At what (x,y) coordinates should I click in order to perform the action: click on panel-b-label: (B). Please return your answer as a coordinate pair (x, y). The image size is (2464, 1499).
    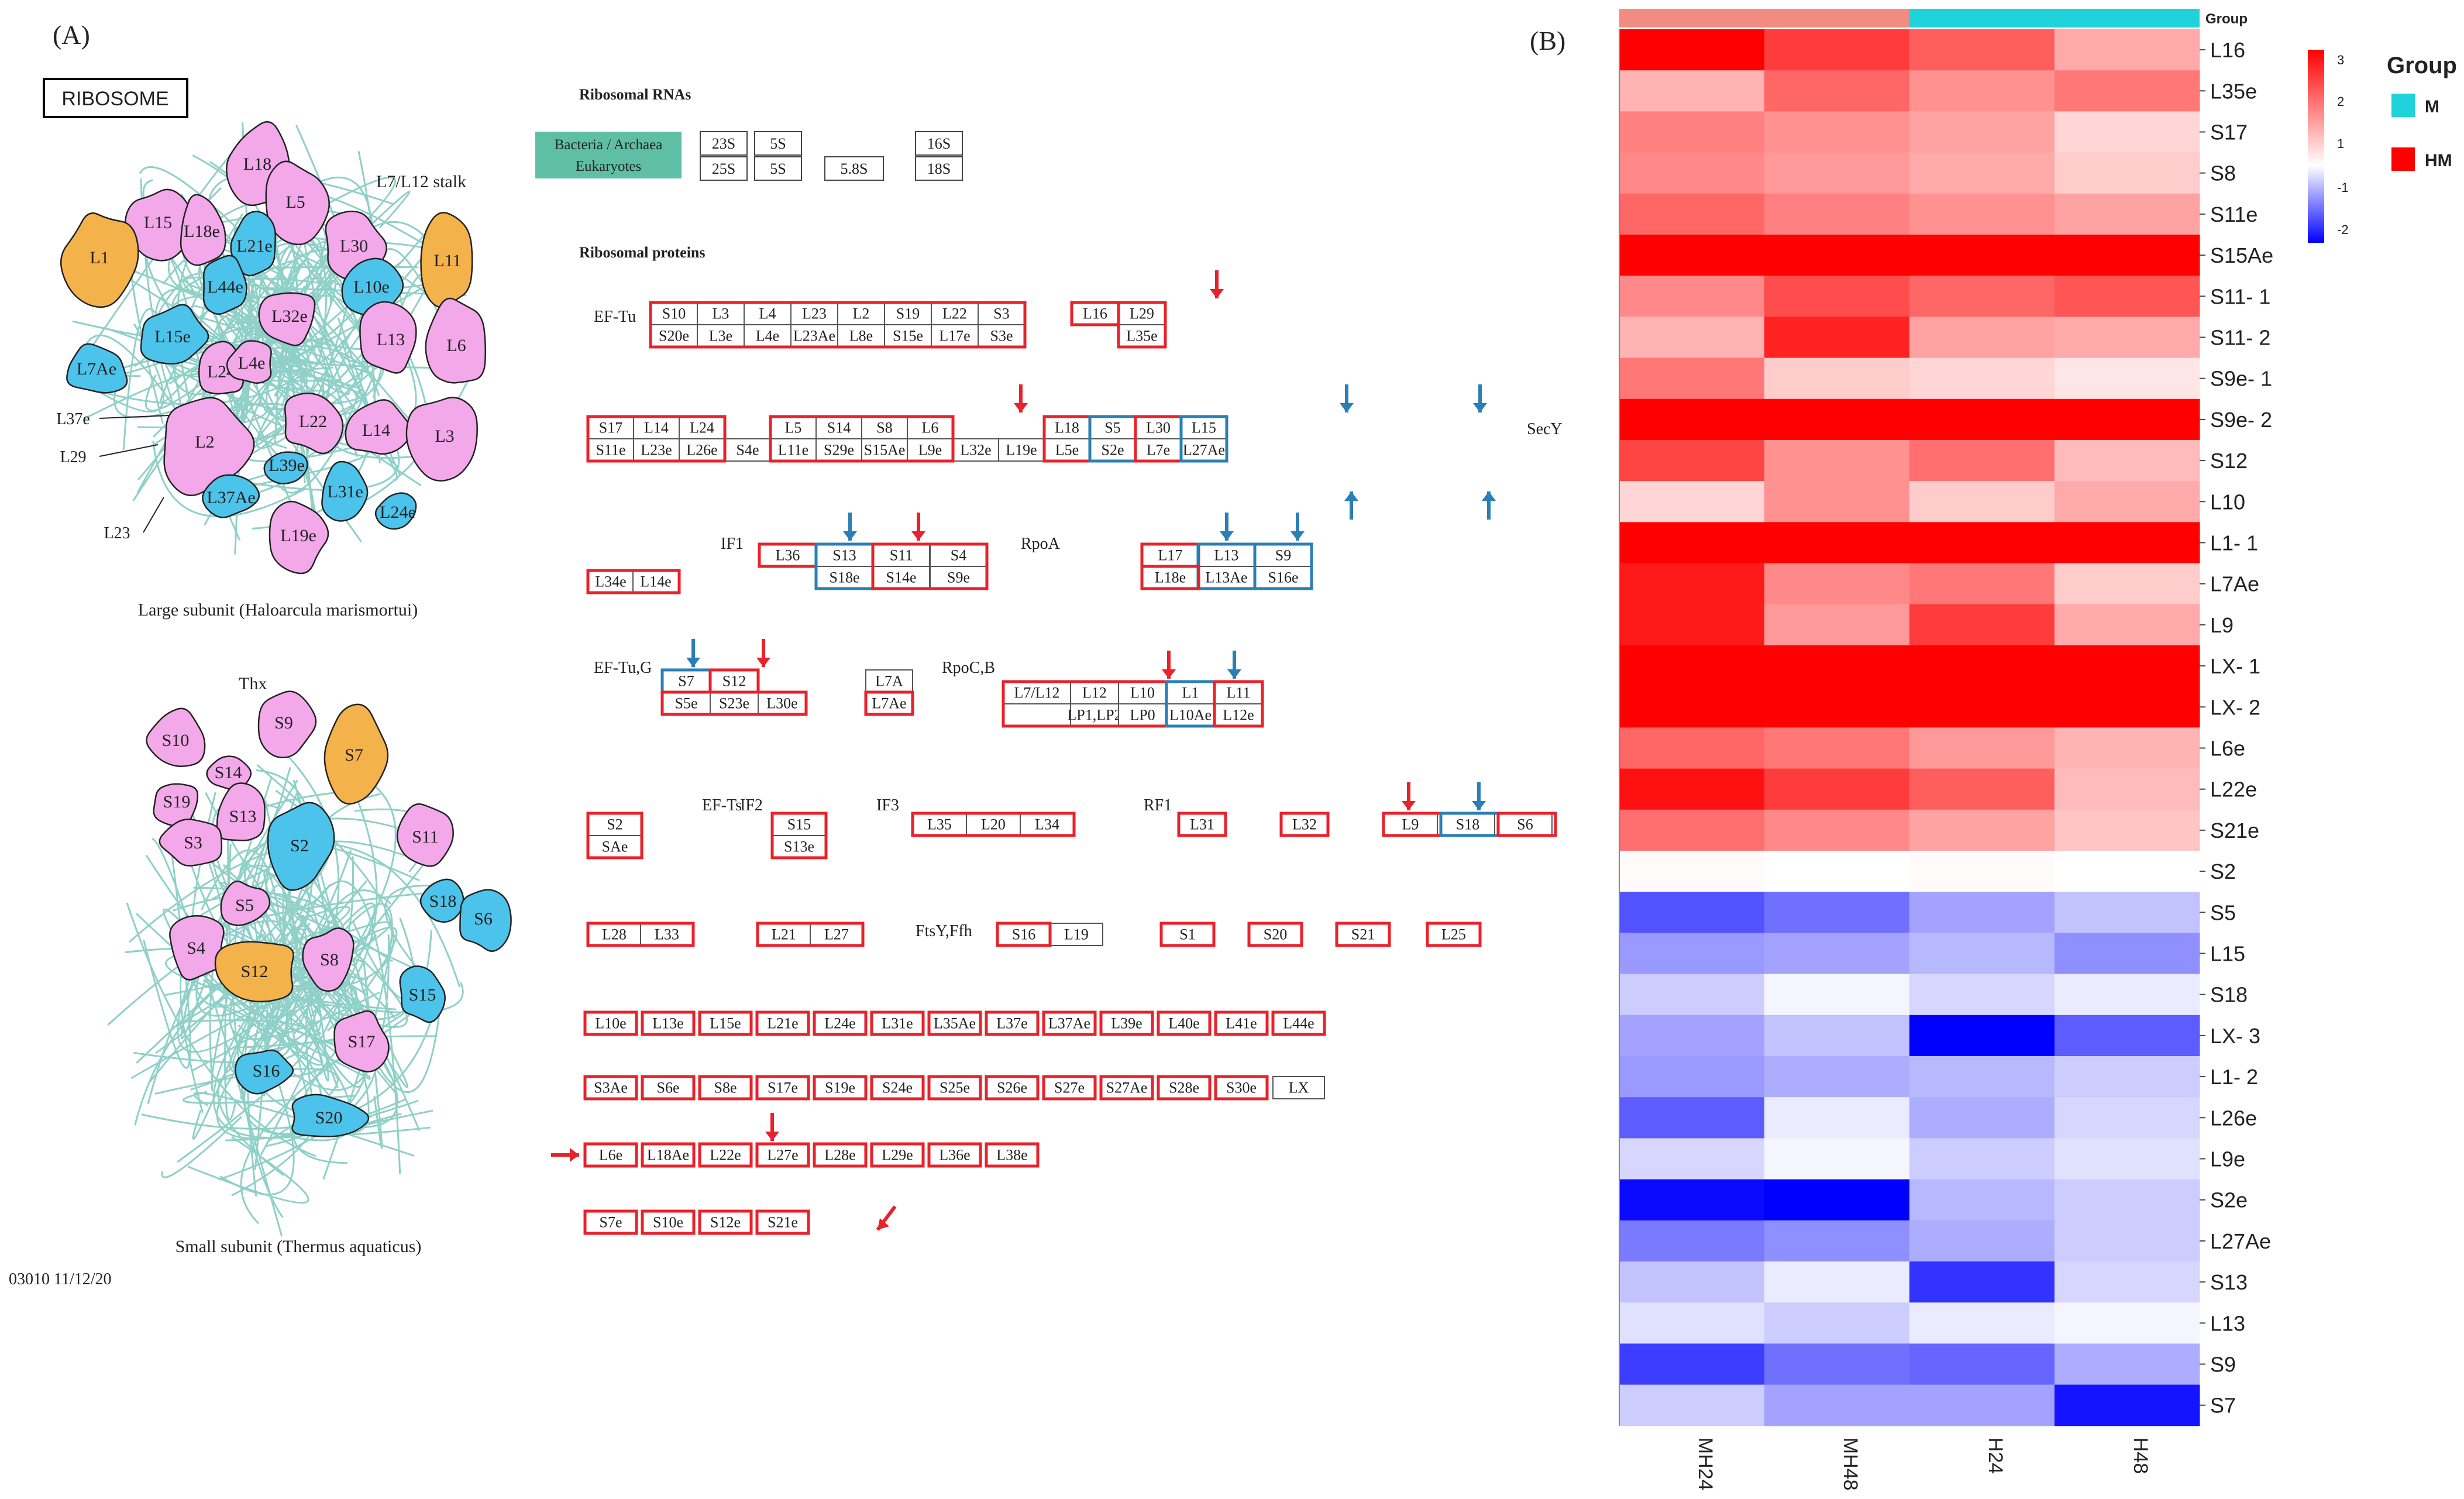
    Looking at the image, I should click on (1548, 41).